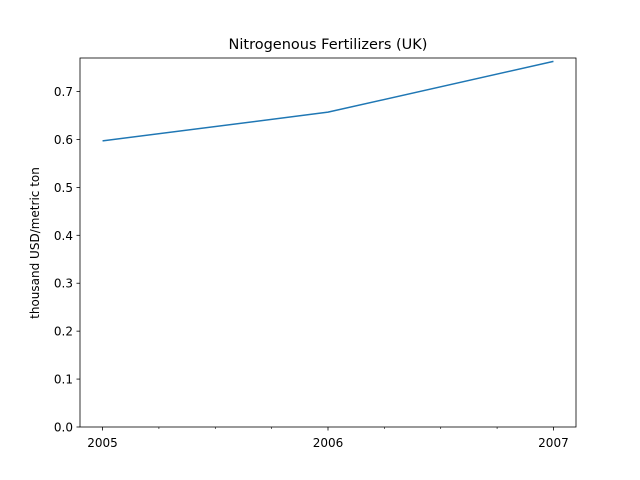  I want to click on y-tick-label-4: 0.4, so click(63, 236).